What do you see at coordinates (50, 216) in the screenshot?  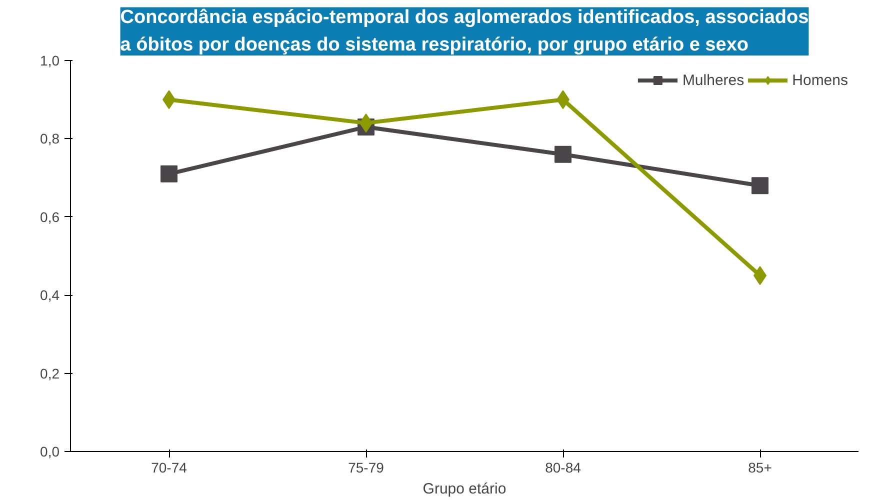 I see `y-tick-label: 0,6` at bounding box center [50, 216].